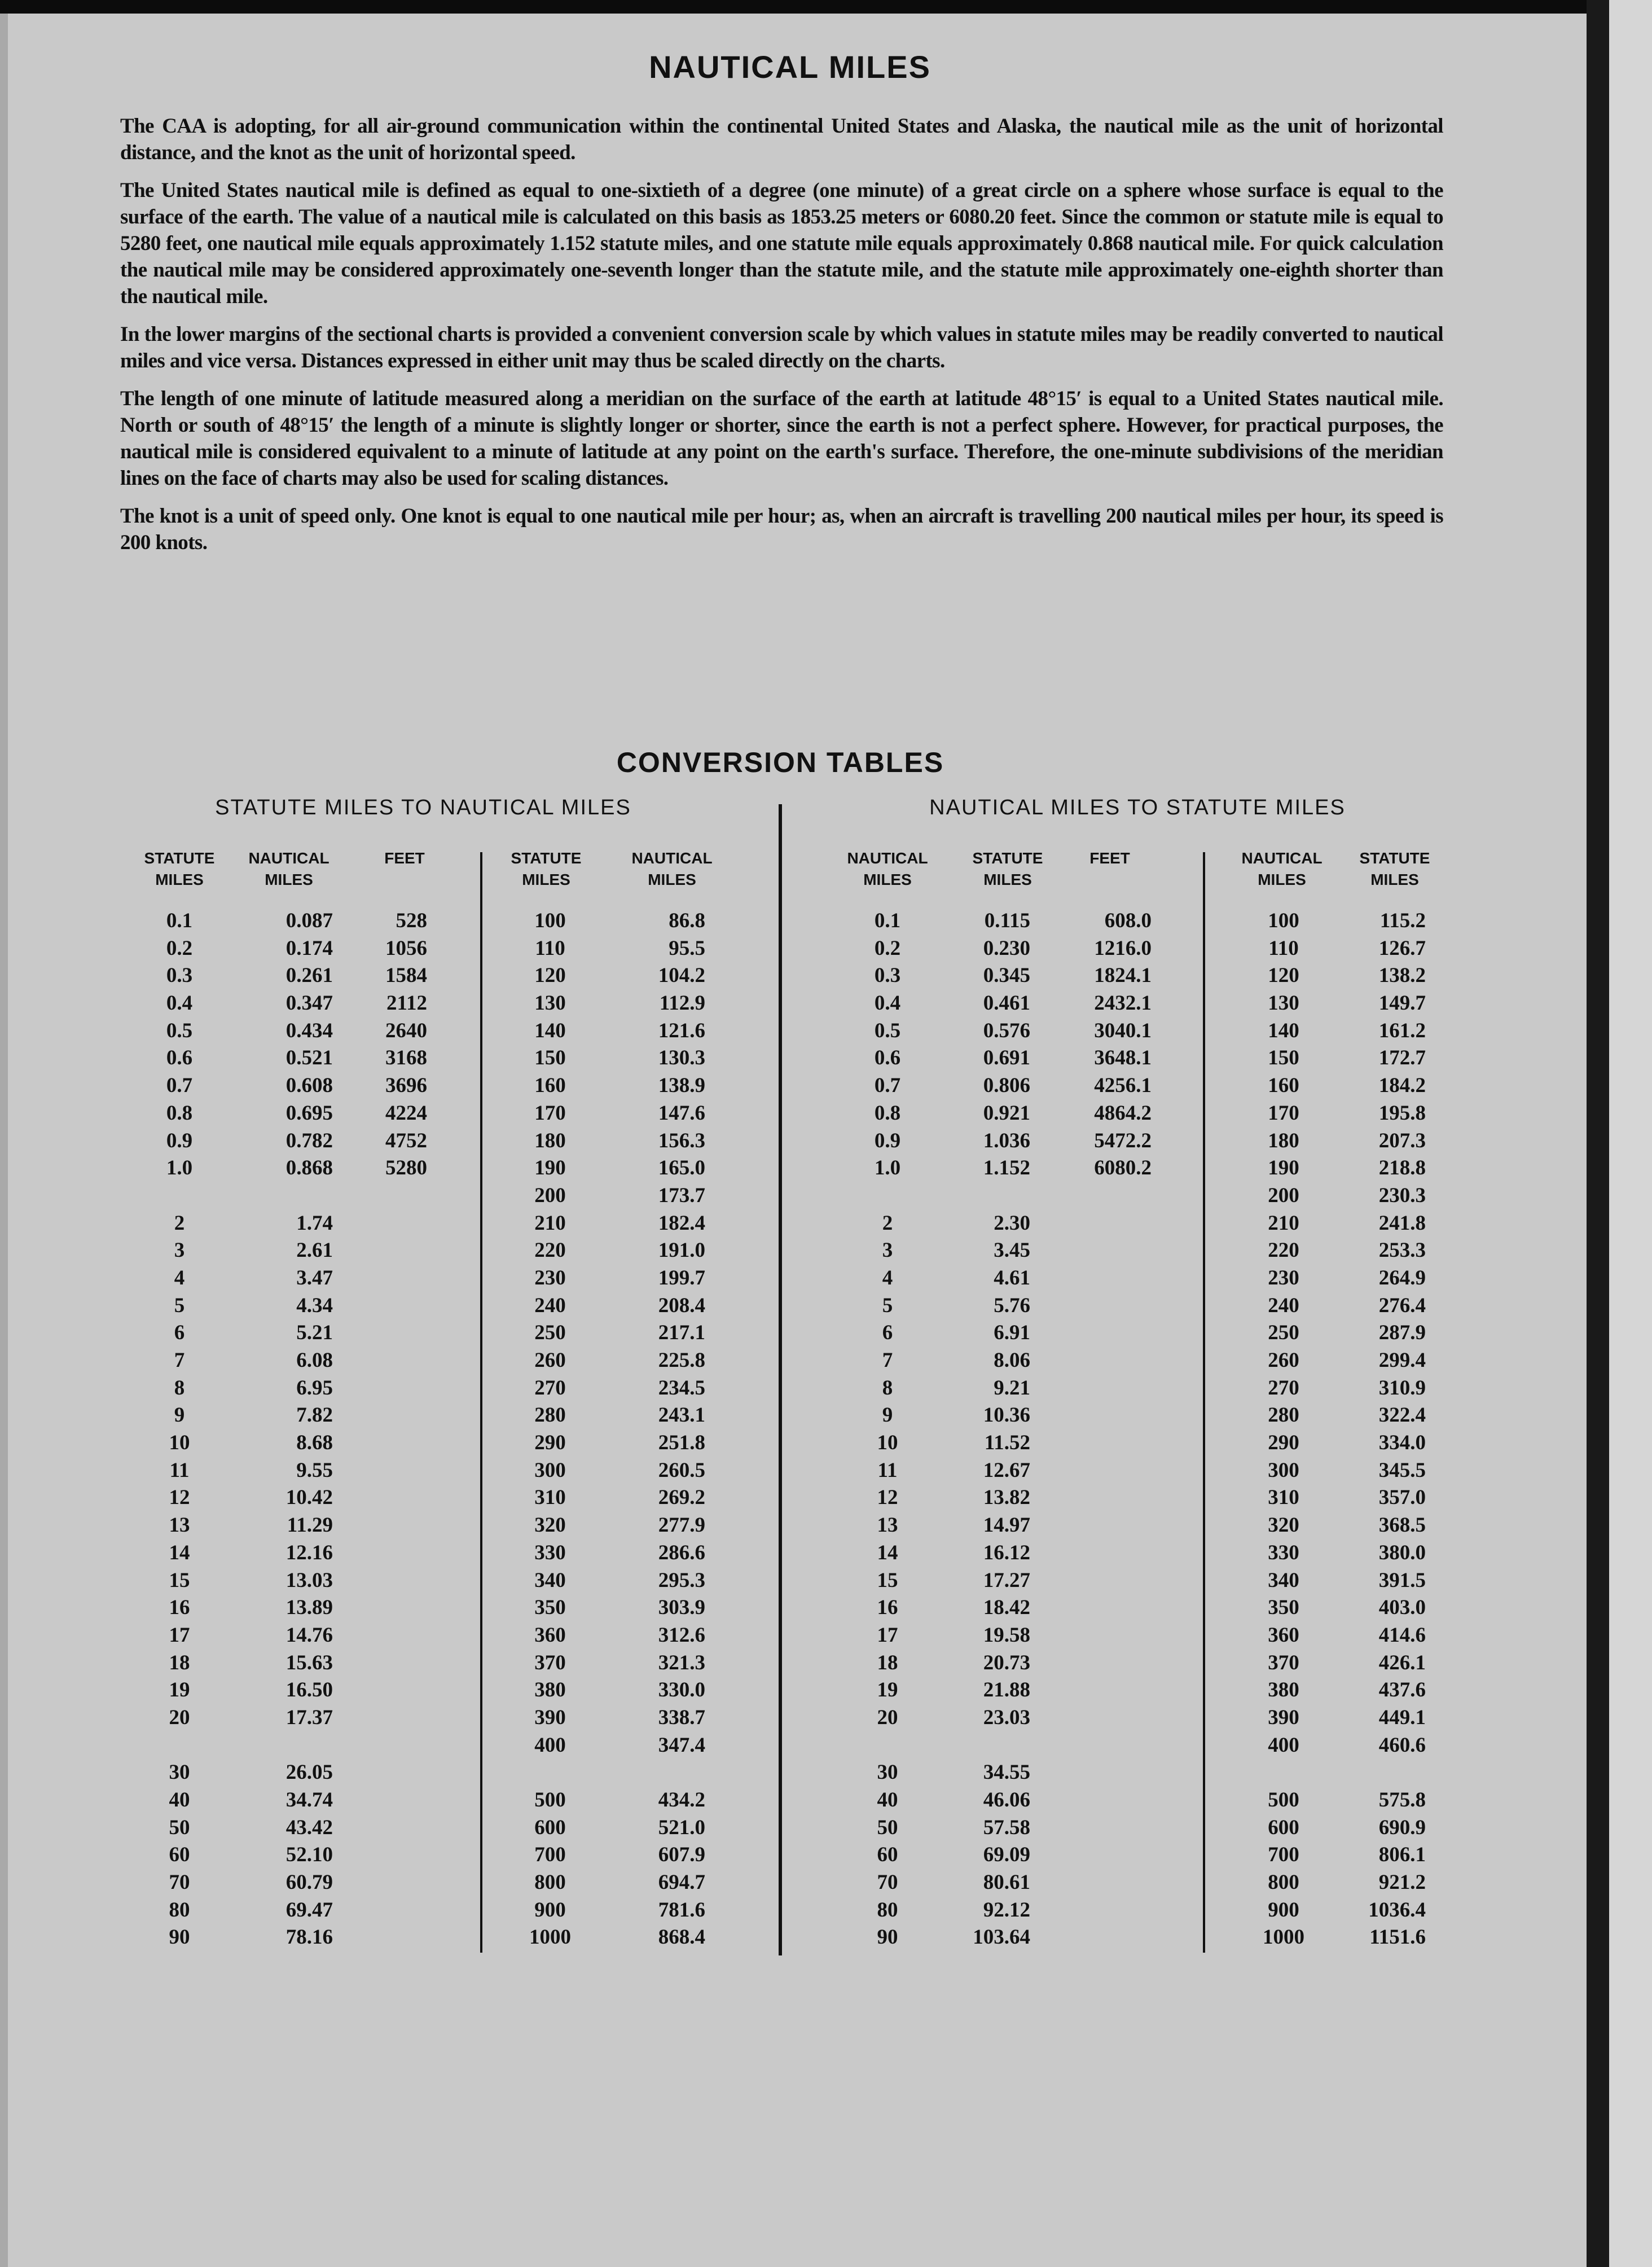 The width and height of the screenshot is (1652, 2267). Describe the element at coordinates (179, 1086) in the screenshot. I see `table-cell: 0.7` at that location.